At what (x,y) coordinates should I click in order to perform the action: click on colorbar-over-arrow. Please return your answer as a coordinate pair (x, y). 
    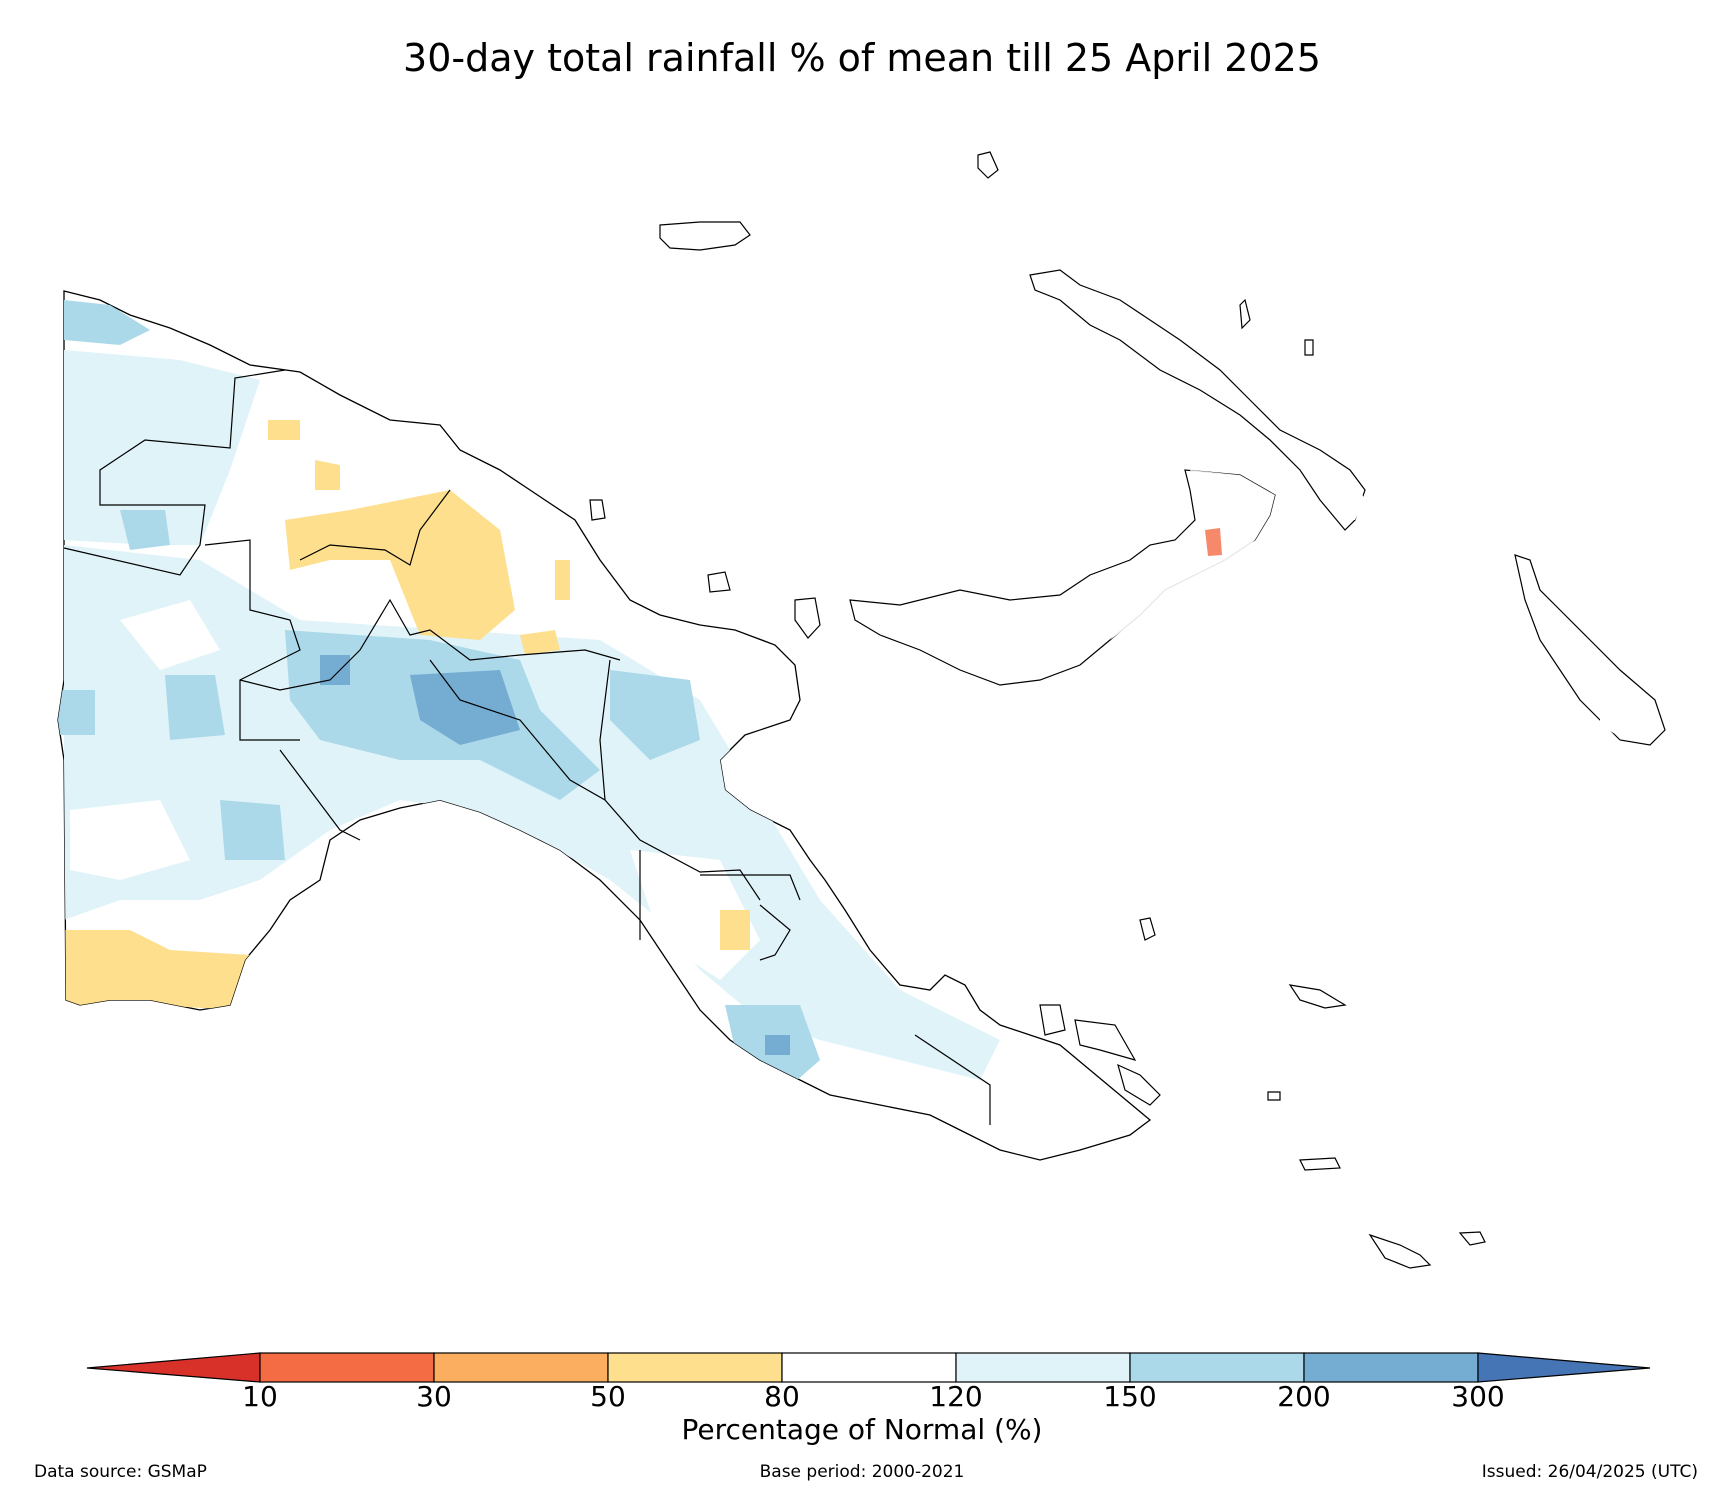
    Looking at the image, I should click on (1564, 1367).